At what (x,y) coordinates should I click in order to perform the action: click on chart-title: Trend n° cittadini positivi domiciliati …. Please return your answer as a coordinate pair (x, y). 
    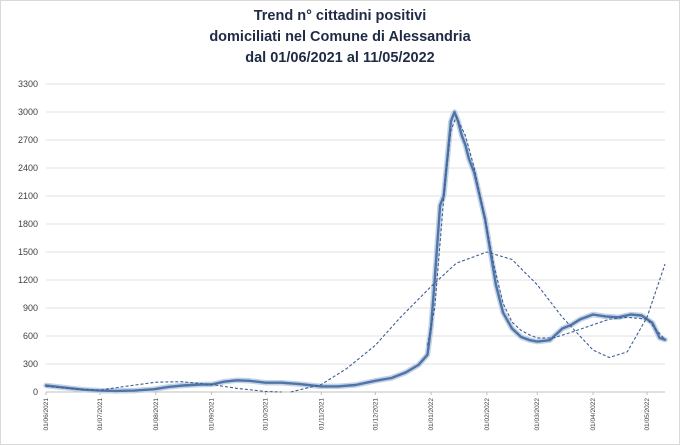
    Looking at the image, I should click on (340, 37).